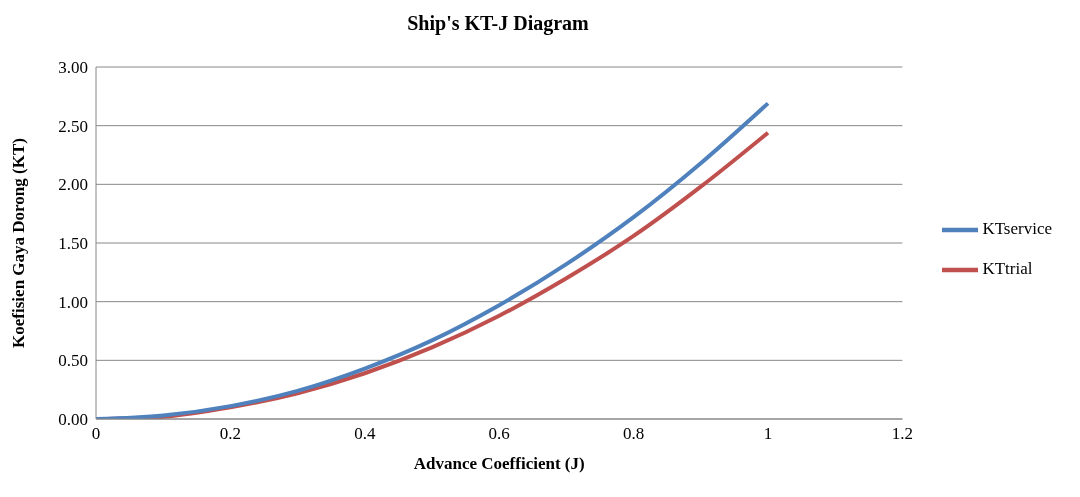 The width and height of the screenshot is (1080, 497). What do you see at coordinates (498, 23) in the screenshot?
I see `chart-title: Ship's KT-J Diagram` at bounding box center [498, 23].